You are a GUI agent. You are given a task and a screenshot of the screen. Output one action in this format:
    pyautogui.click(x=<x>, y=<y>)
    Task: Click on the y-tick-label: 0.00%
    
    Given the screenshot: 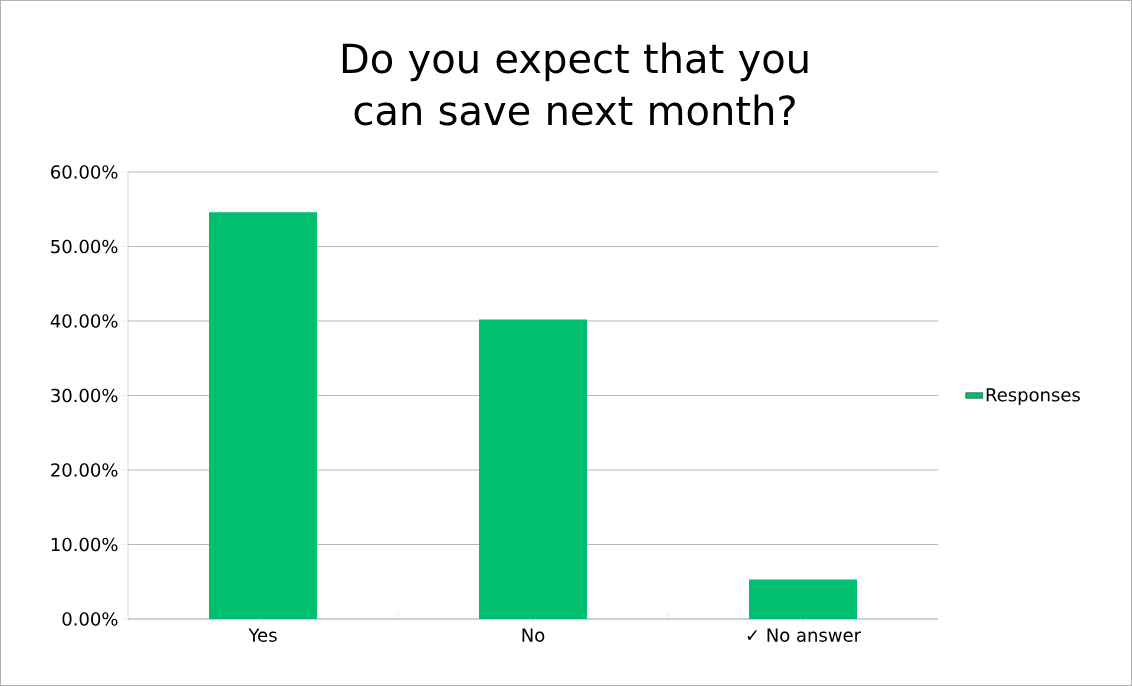 What is the action you would take?
    pyautogui.click(x=90, y=619)
    